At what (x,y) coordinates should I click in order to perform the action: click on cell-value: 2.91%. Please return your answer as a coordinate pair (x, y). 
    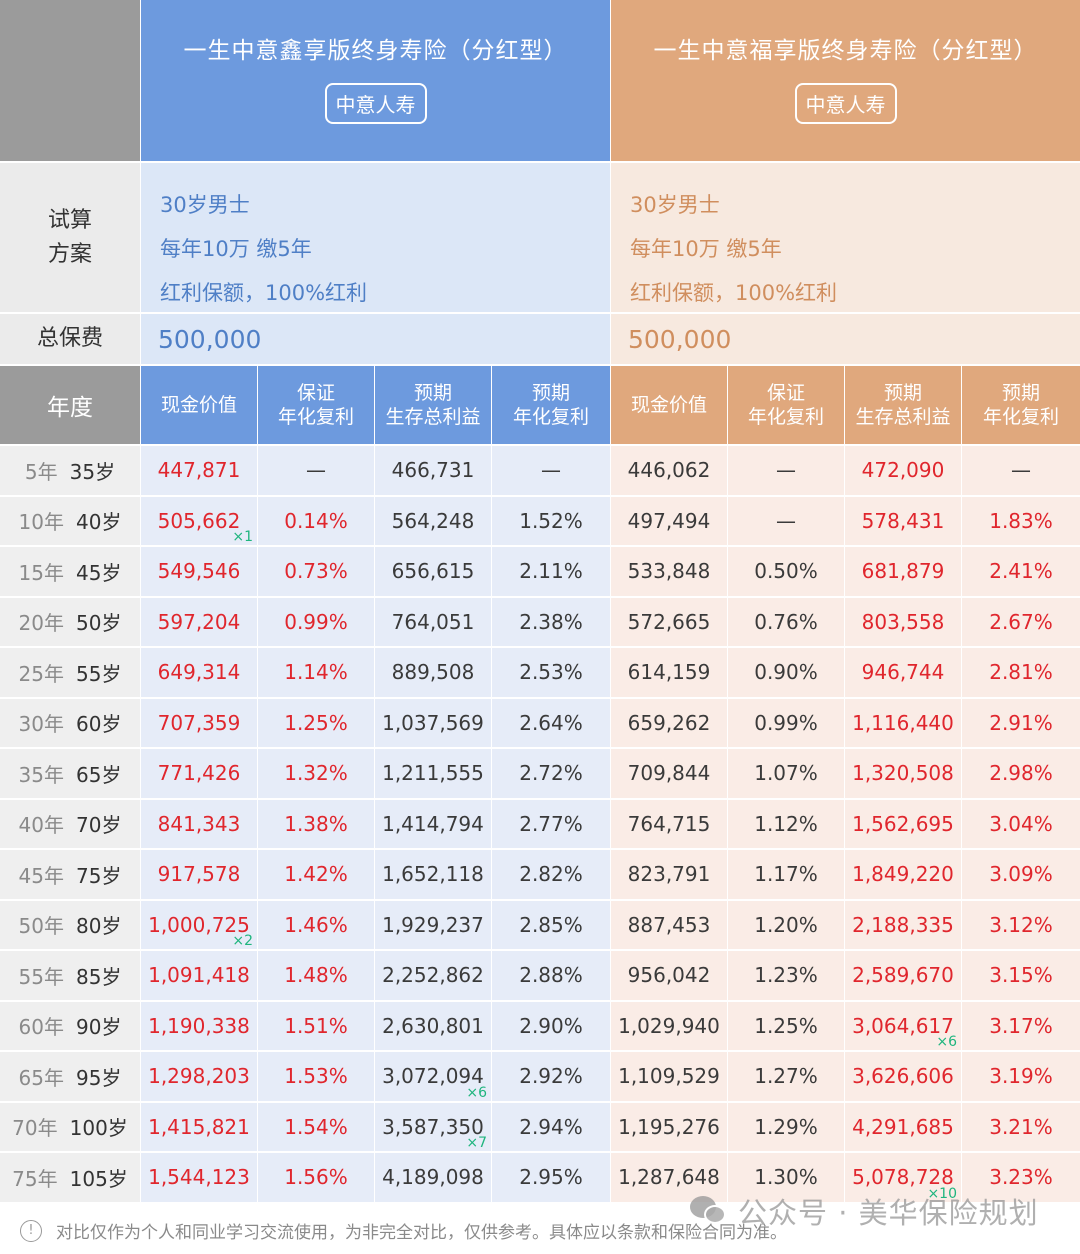
    Looking at the image, I should click on (1021, 722).